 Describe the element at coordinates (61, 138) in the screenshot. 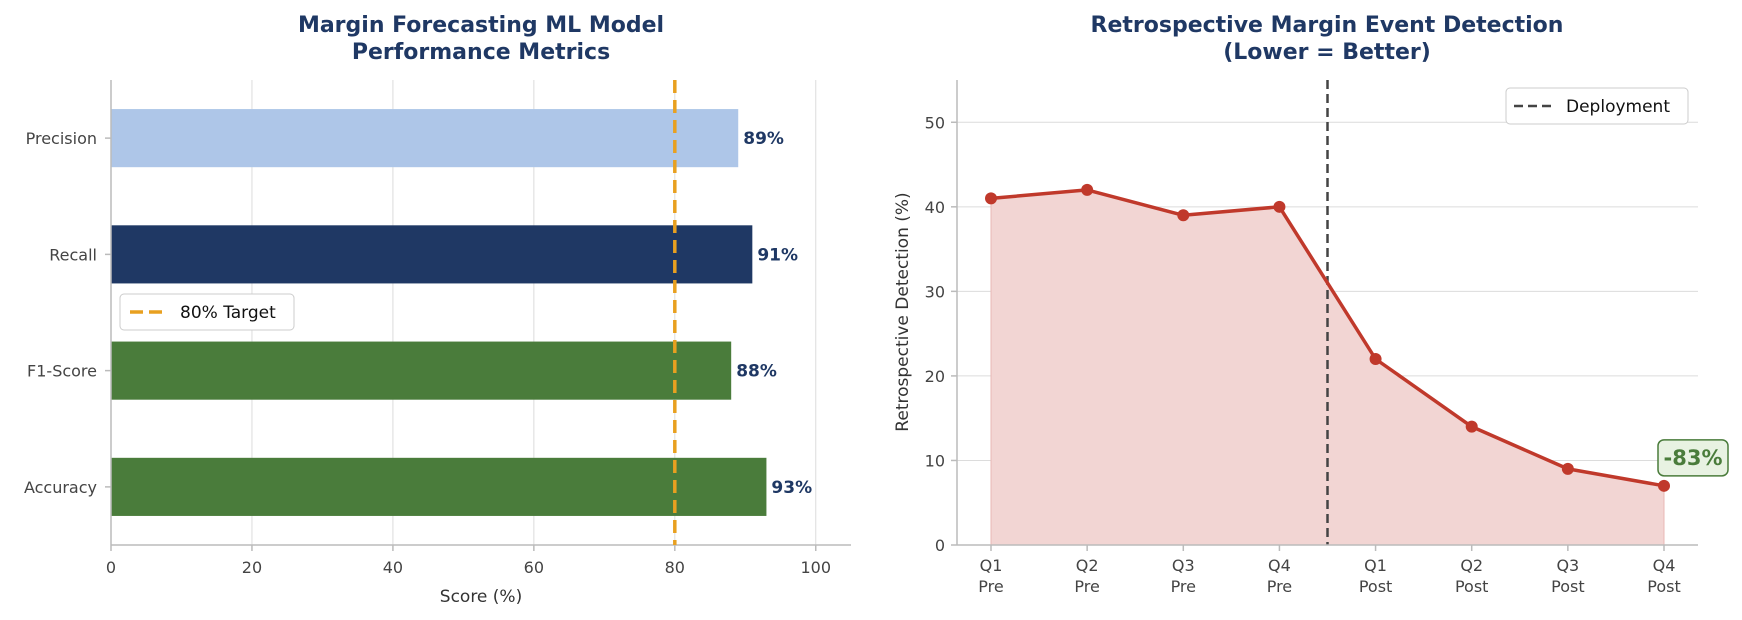

I see `y-tick-label: Precision` at that location.